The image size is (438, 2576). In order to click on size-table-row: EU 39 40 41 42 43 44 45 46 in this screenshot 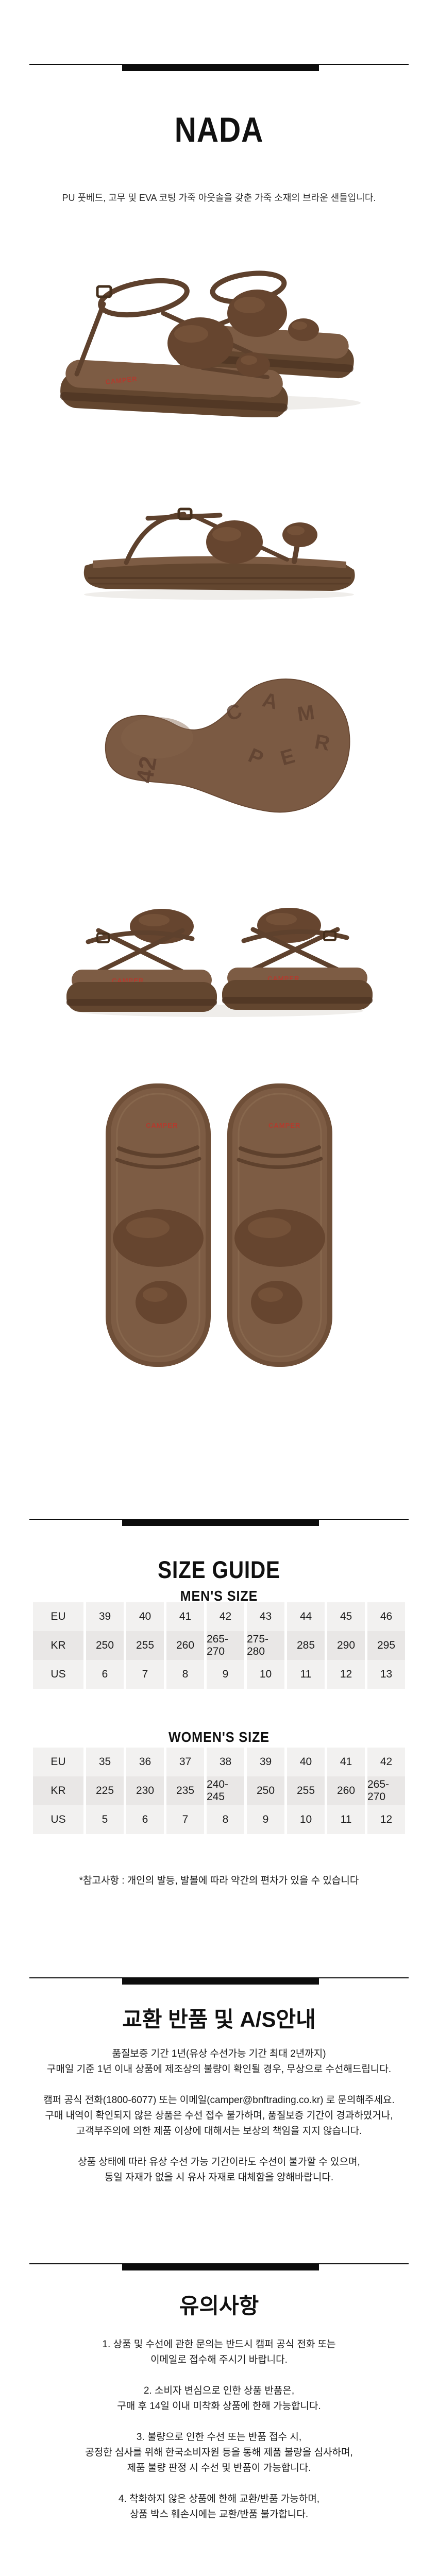, I will do `click(219, 1616)`.